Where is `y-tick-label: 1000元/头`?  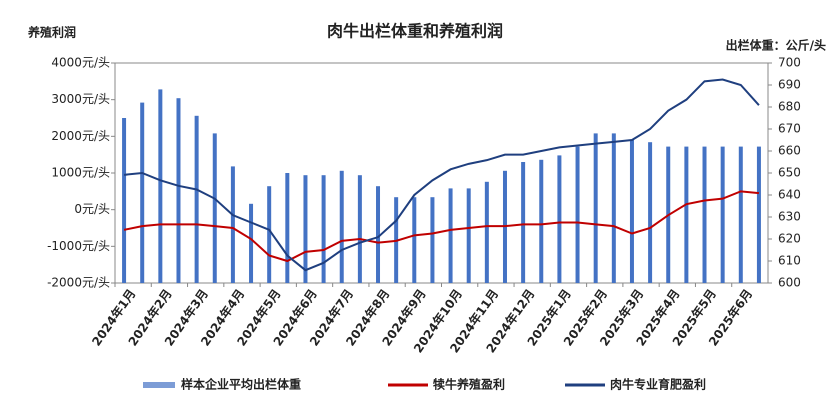 y-tick-label: 1000元/头 is located at coordinates (80, 173).